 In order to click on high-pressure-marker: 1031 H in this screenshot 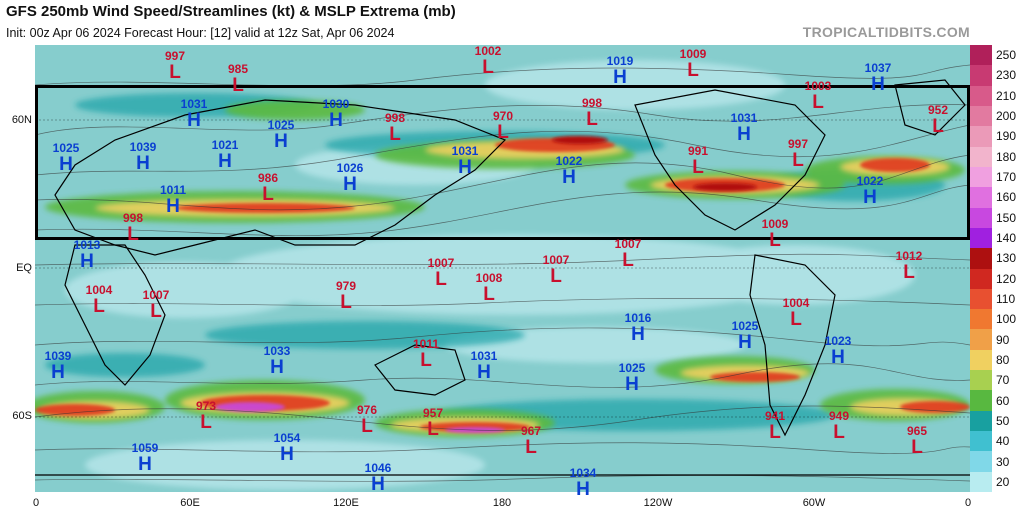, I will do `click(744, 128)`.